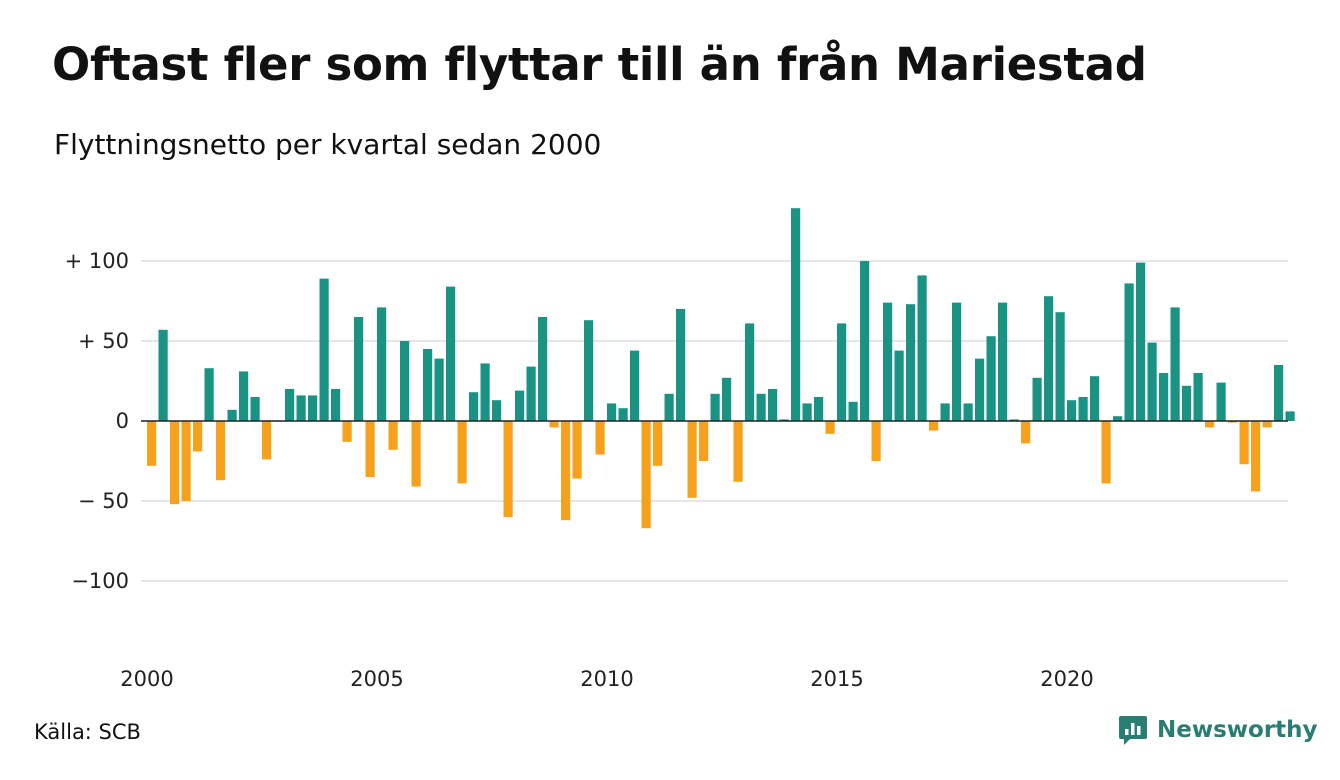 This screenshot has height=780, width=1340. What do you see at coordinates (428, 385) in the screenshot?
I see `bar-2006-q1` at bounding box center [428, 385].